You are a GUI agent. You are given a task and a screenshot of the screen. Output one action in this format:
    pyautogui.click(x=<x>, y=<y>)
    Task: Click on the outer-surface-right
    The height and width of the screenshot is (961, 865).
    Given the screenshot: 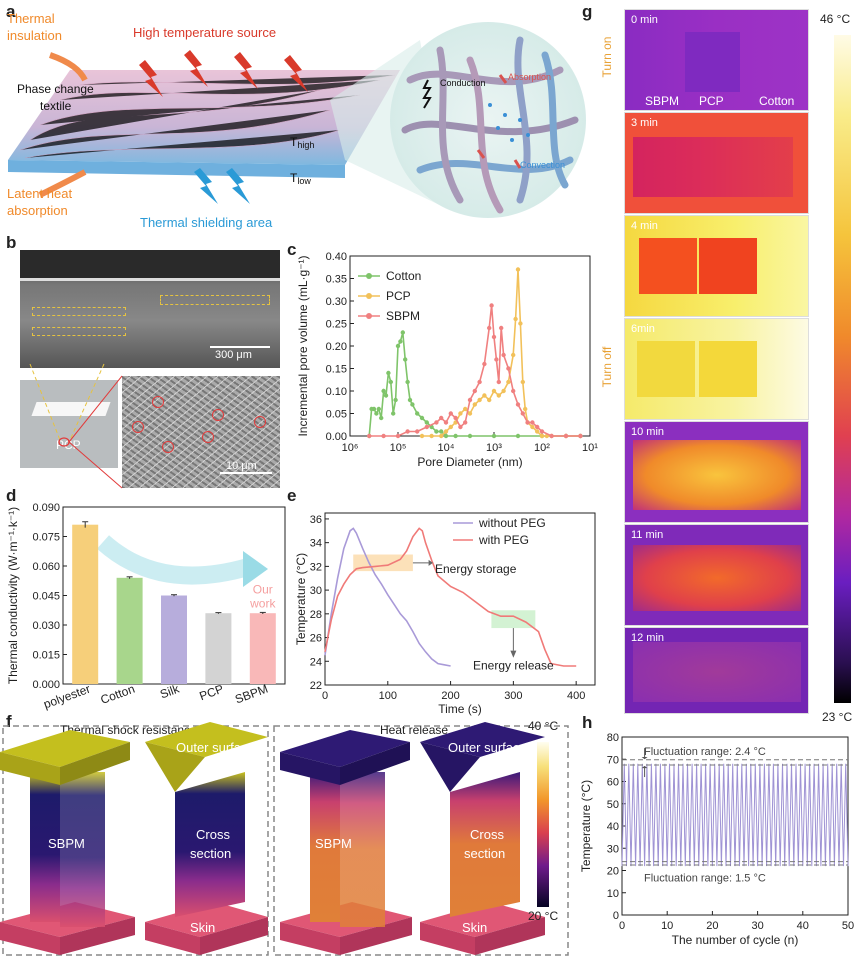 What is the action you would take?
    pyautogui.click(x=482, y=739)
    